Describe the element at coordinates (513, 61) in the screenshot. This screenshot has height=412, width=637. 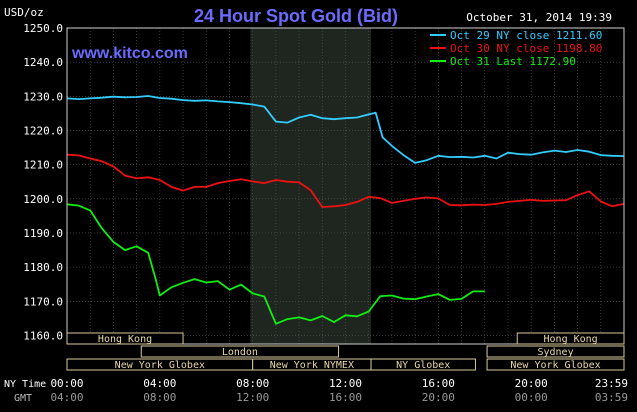
I see `legend-entry-oct31: Oct 31 Last 1172.90` at that location.